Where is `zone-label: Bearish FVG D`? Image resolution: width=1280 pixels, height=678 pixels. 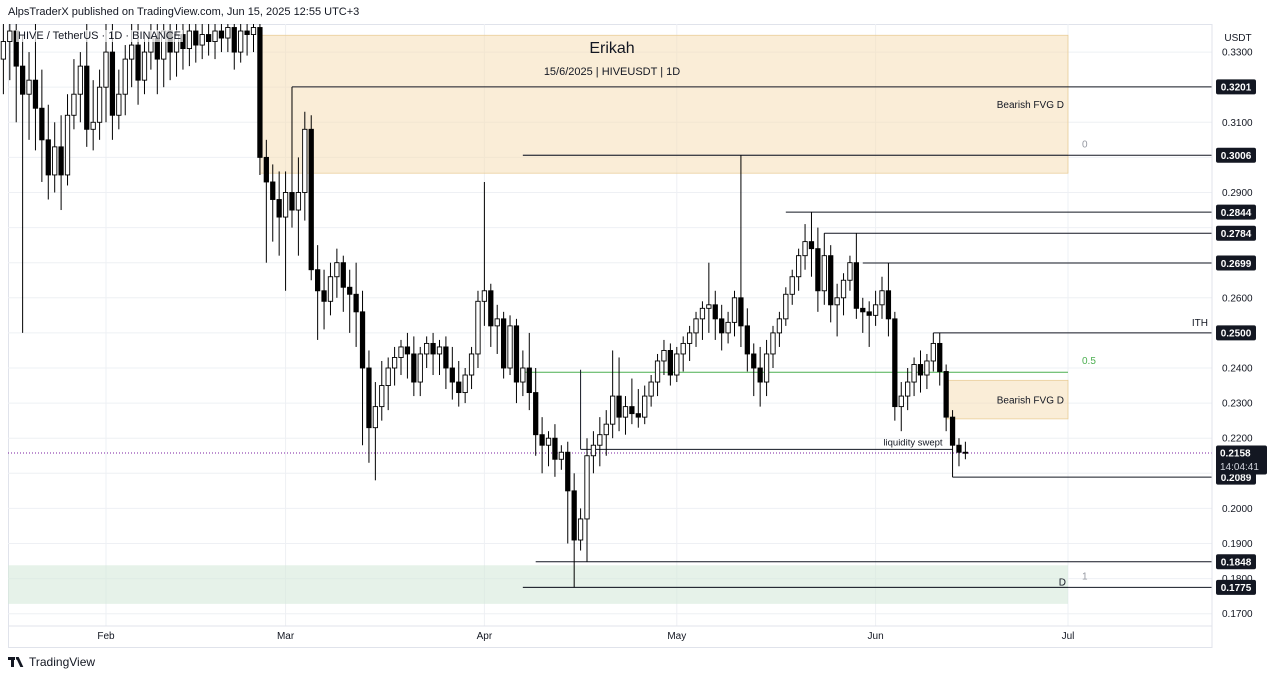 zone-label: Bearish FVG D is located at coordinates (1030, 401).